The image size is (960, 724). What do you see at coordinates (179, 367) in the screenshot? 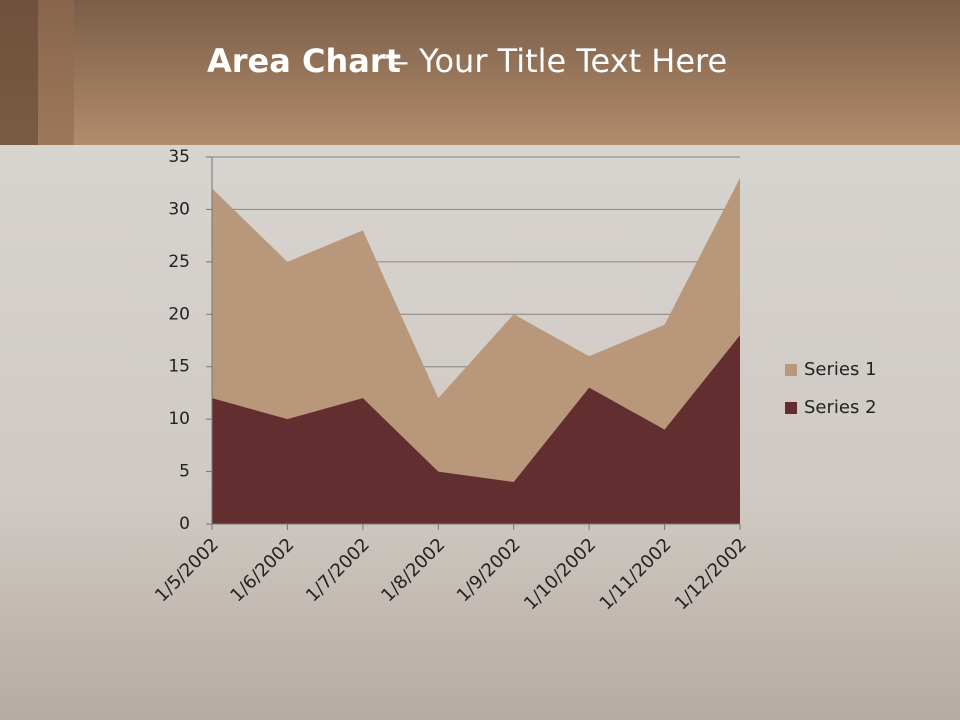
I see `y-tick-label: 15` at bounding box center [179, 367].